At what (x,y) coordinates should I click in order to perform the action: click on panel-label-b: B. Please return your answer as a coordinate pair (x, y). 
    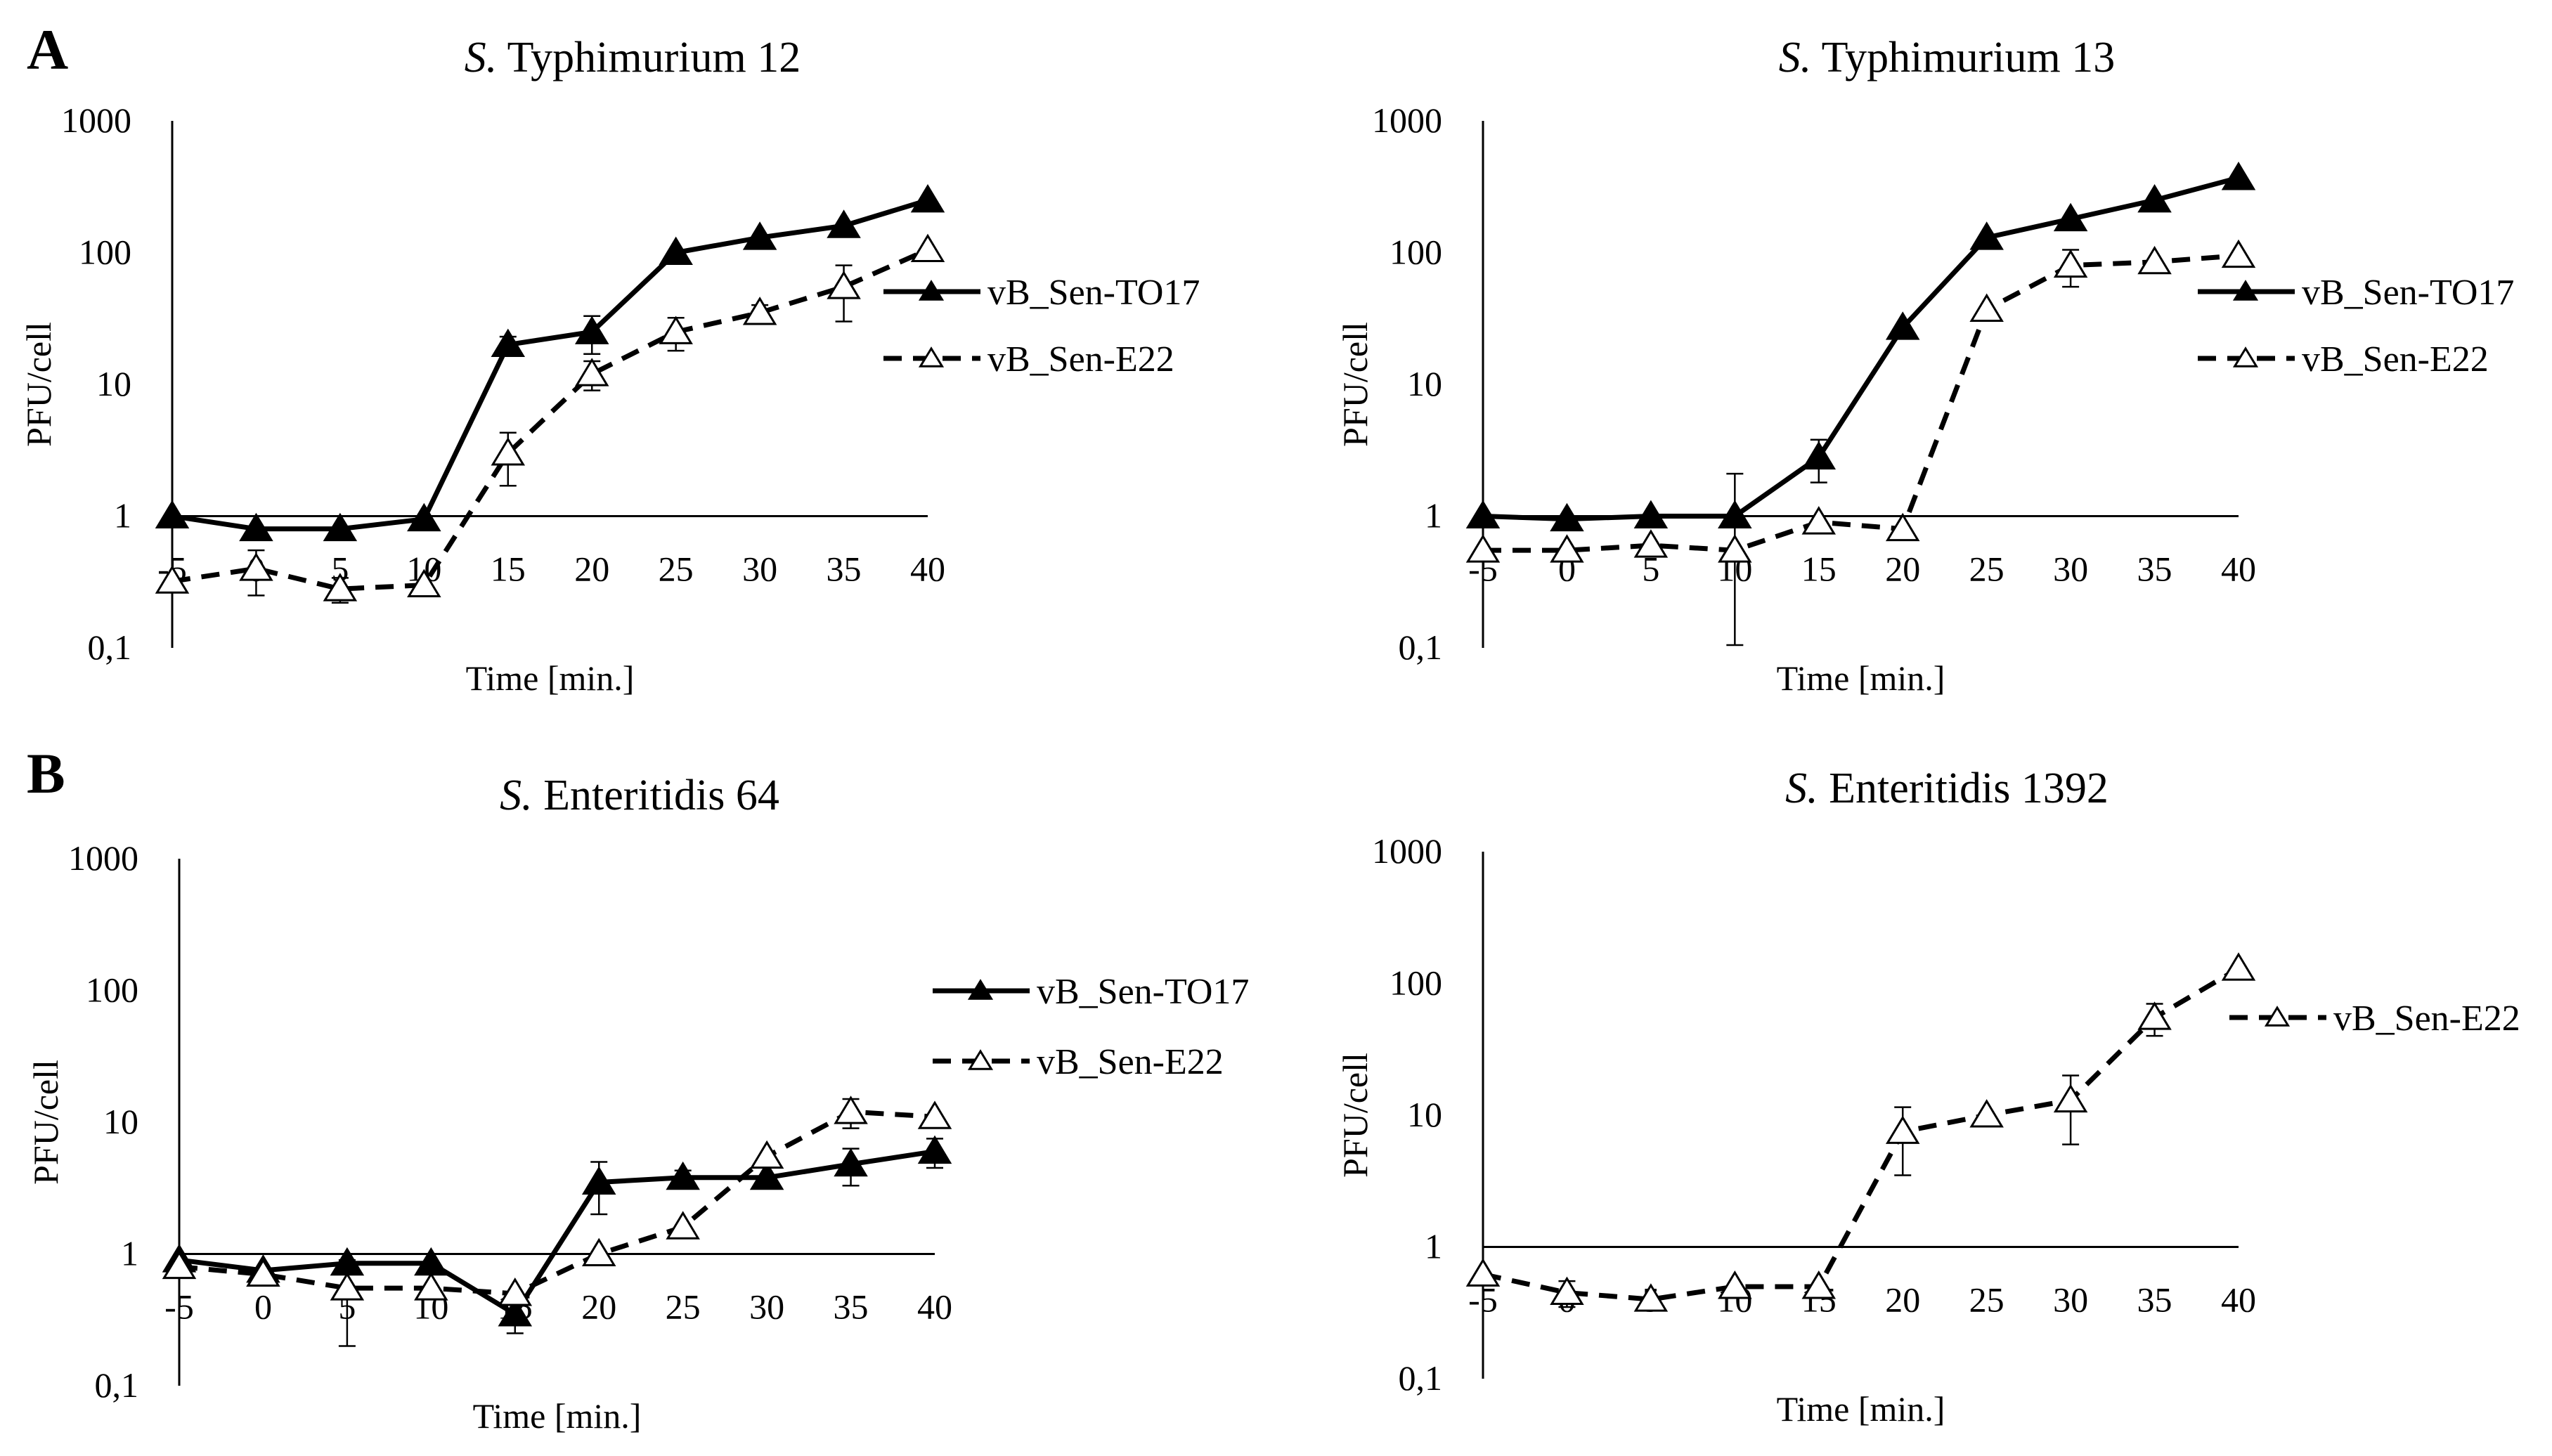
    Looking at the image, I should click on (46, 773).